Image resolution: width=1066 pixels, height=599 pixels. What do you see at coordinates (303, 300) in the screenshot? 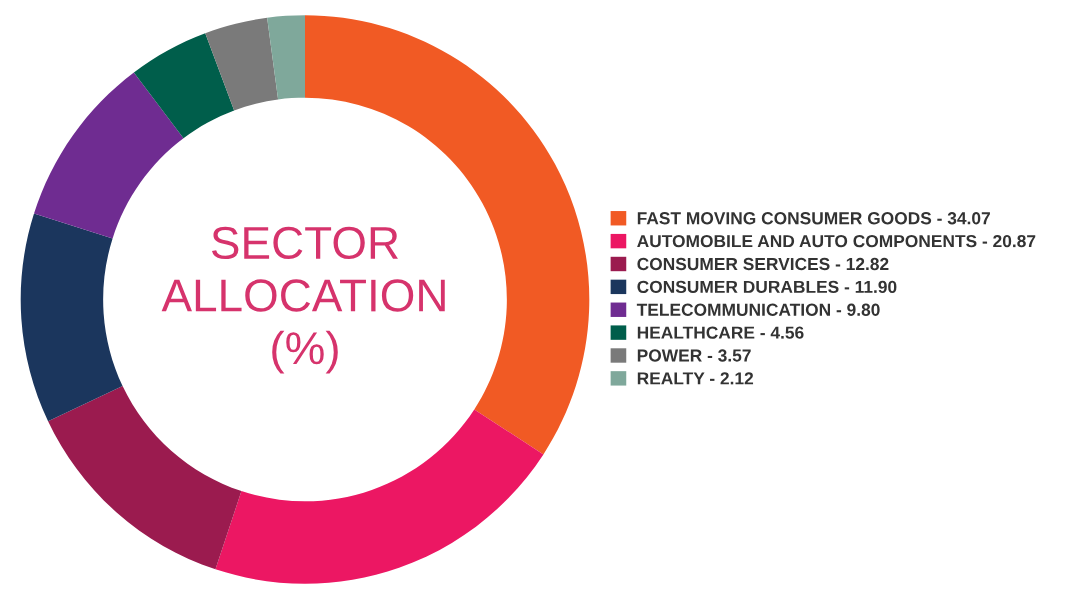
I see `text: SECTOR ALLOCATION (%)` at bounding box center [303, 300].